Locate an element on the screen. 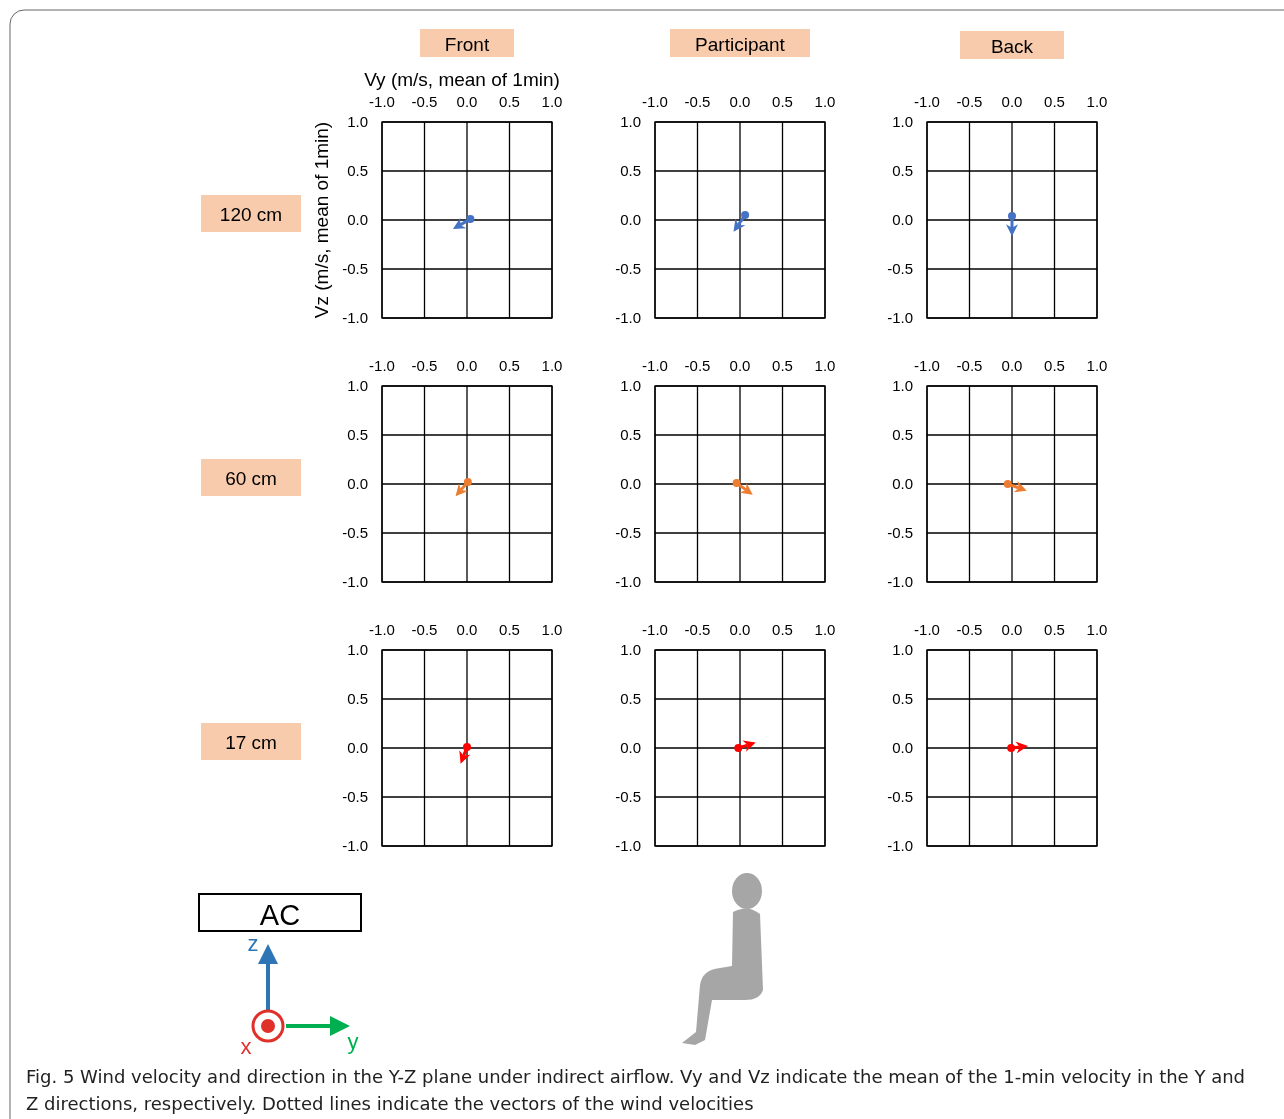  text: 120 cm is located at coordinates (251, 214).